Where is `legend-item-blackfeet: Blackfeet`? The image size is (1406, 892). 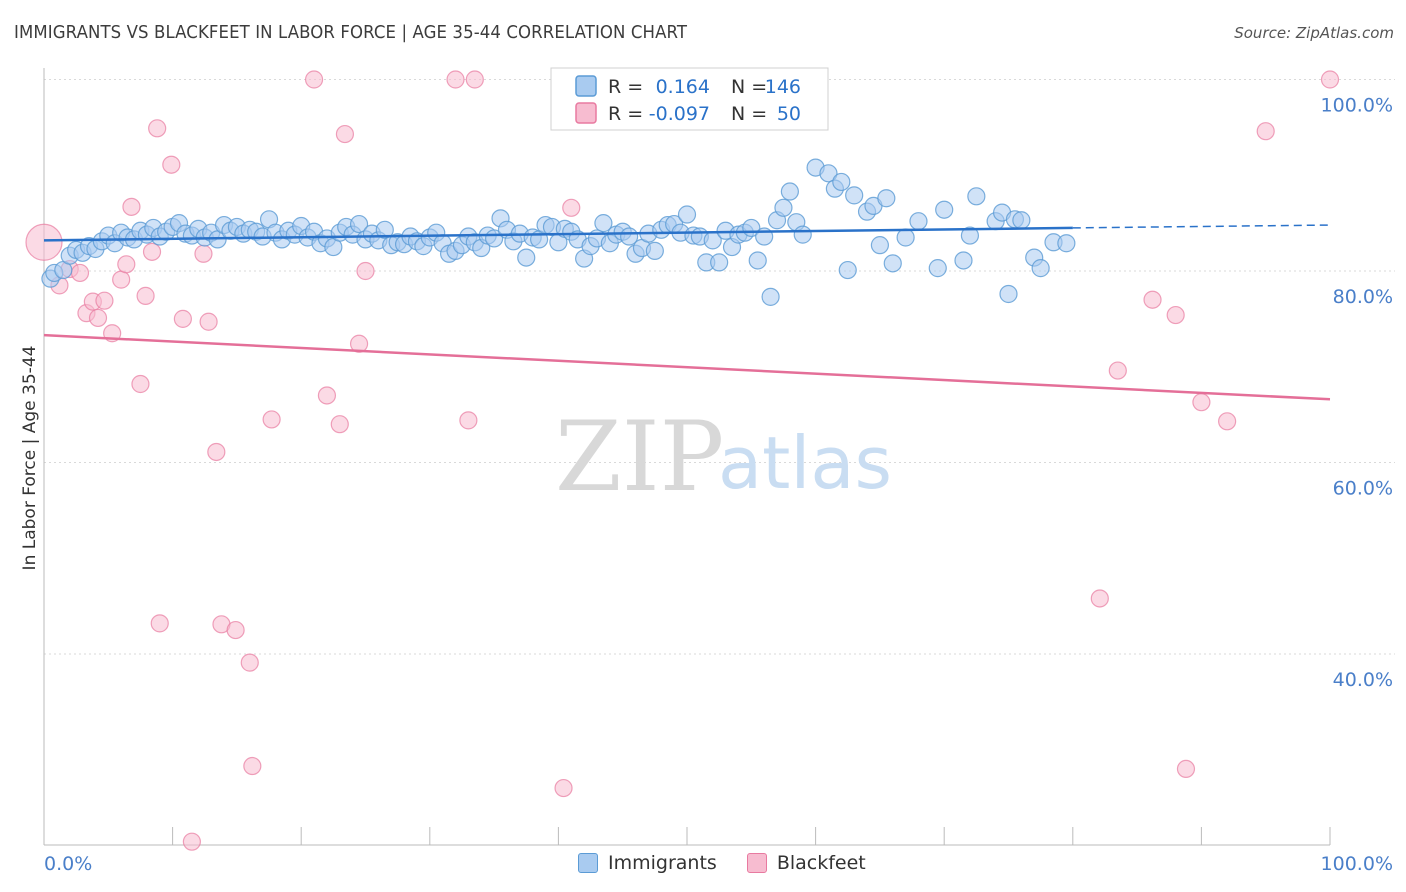
legend-item-blackfeet: Blackfeet is located at coordinates (806, 863).